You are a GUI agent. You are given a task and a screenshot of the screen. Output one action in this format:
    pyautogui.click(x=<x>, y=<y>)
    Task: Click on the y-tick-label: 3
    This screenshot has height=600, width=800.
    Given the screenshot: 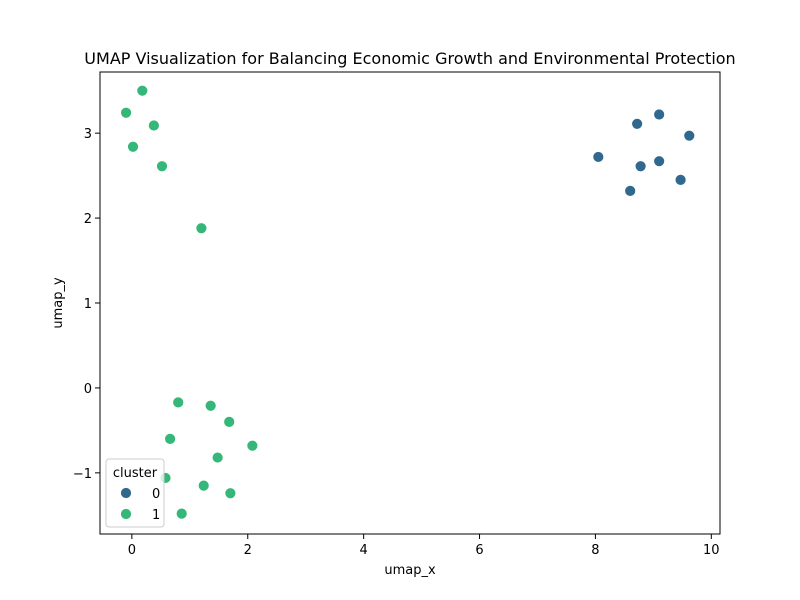 What is the action you would take?
    pyautogui.click(x=88, y=134)
    